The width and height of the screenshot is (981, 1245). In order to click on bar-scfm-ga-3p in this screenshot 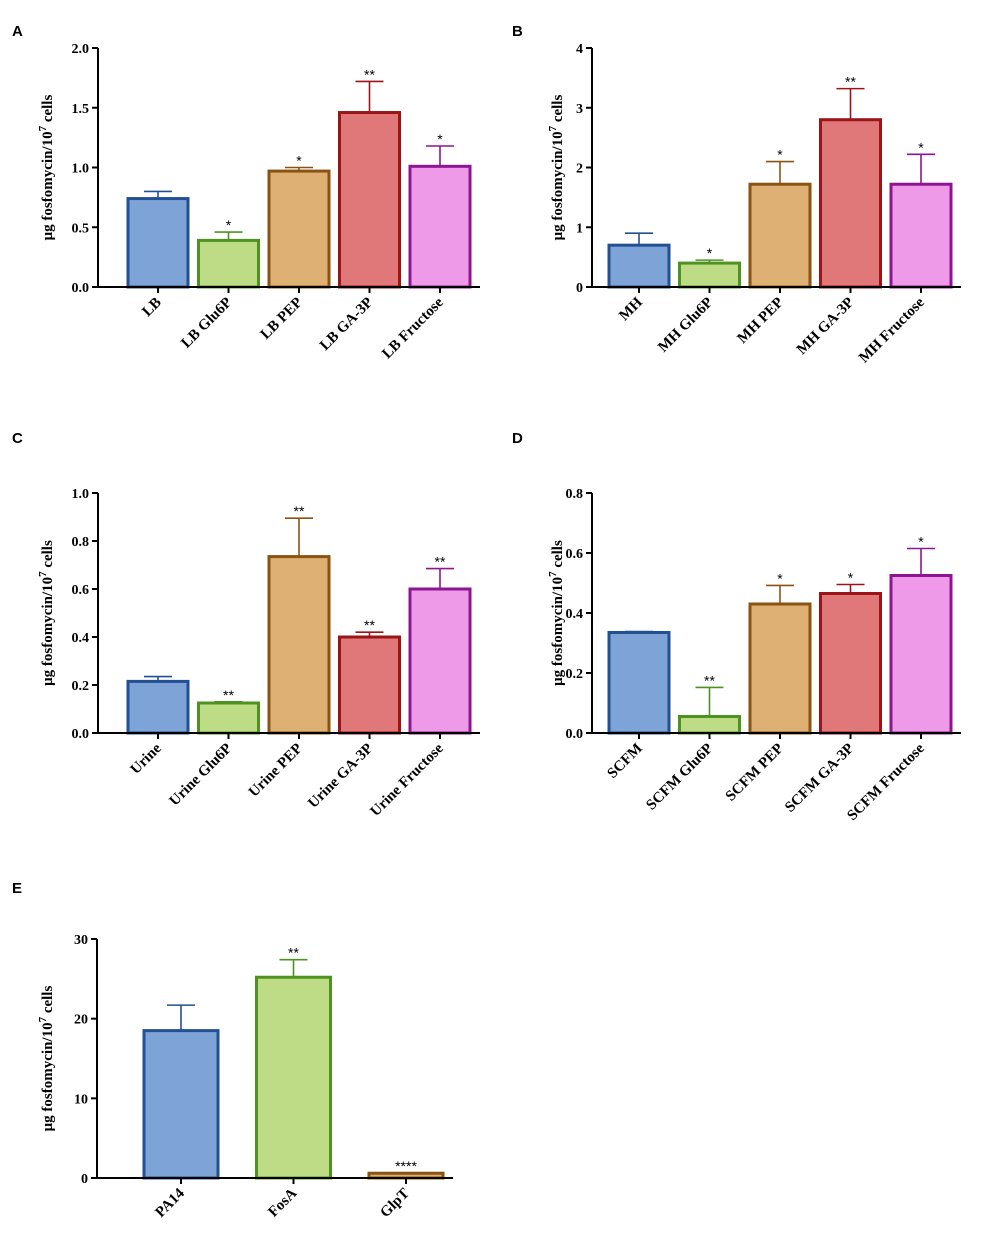, I will do `click(850, 663)`.